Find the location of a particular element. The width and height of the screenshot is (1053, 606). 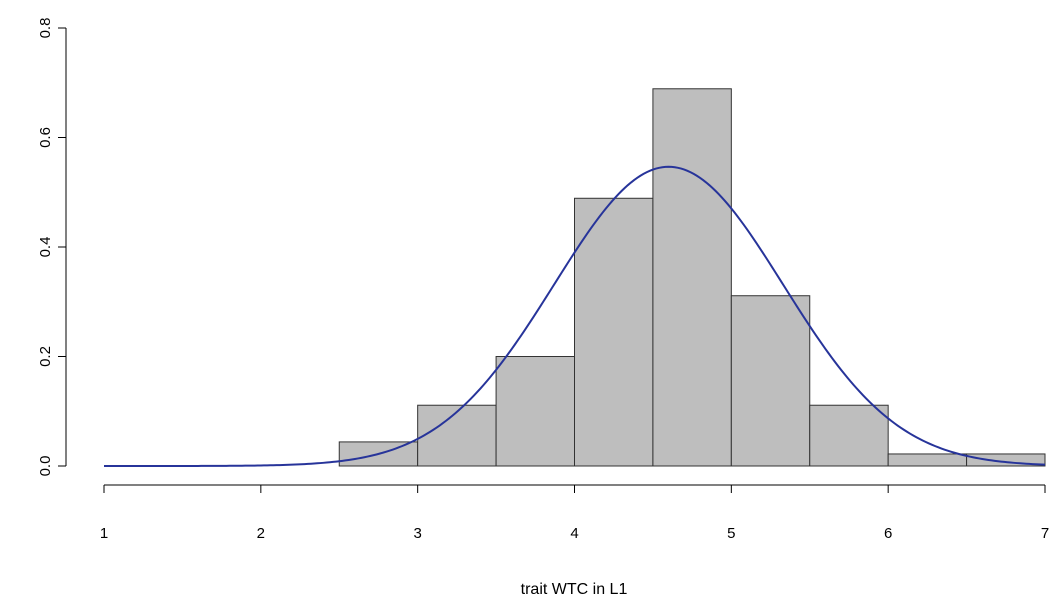

x-tick-label: 6 is located at coordinates (888, 533).